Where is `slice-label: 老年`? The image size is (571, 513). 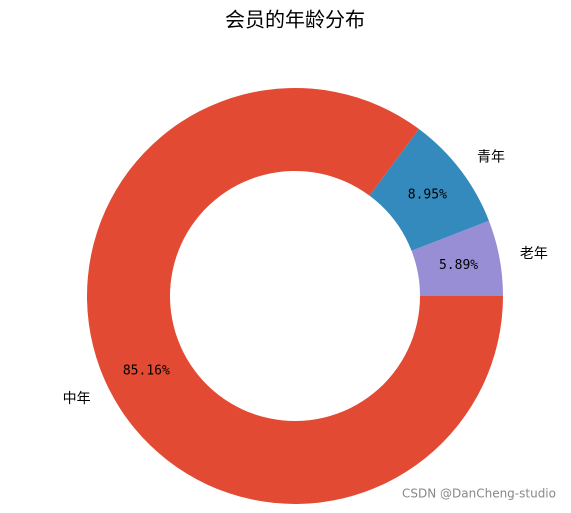 slice-label: 老年 is located at coordinates (534, 254).